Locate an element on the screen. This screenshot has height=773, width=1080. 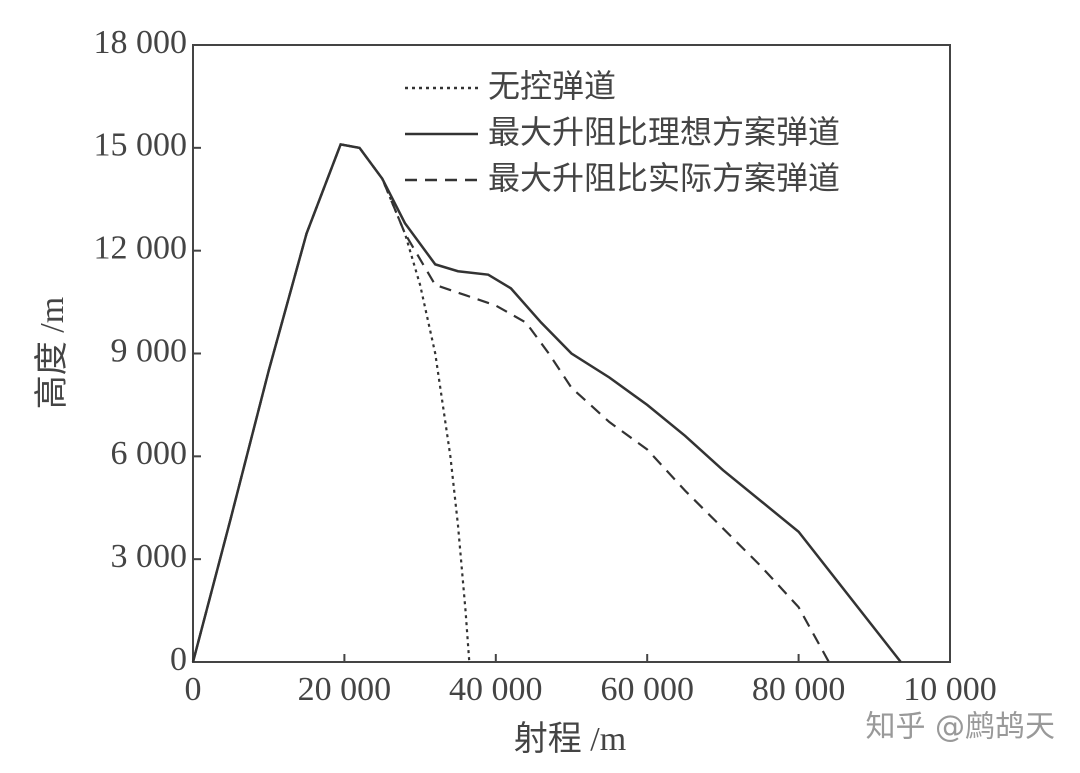
x-tick-label: 10 000 is located at coordinates (950, 689).